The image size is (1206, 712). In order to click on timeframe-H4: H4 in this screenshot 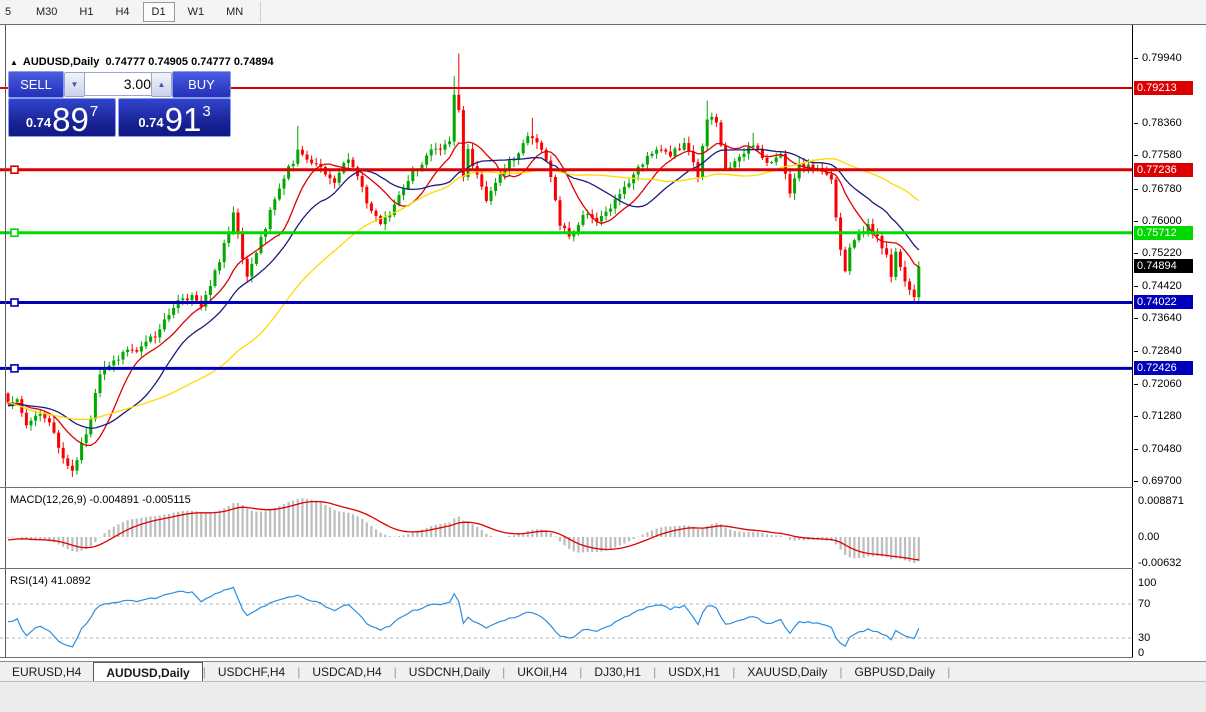, I will do `click(122, 12)`.